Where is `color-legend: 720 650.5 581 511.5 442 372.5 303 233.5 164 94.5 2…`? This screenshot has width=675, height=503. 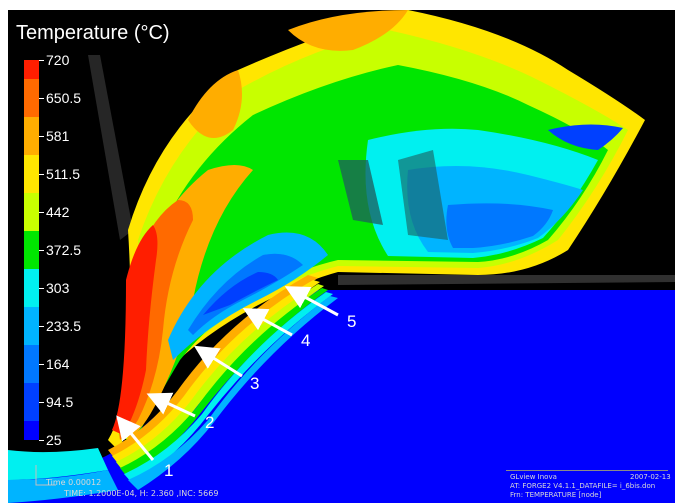 color-legend: 720 650.5 581 511.5 442 372.5 303 233.5 164 94.5 2… is located at coordinates (59, 251).